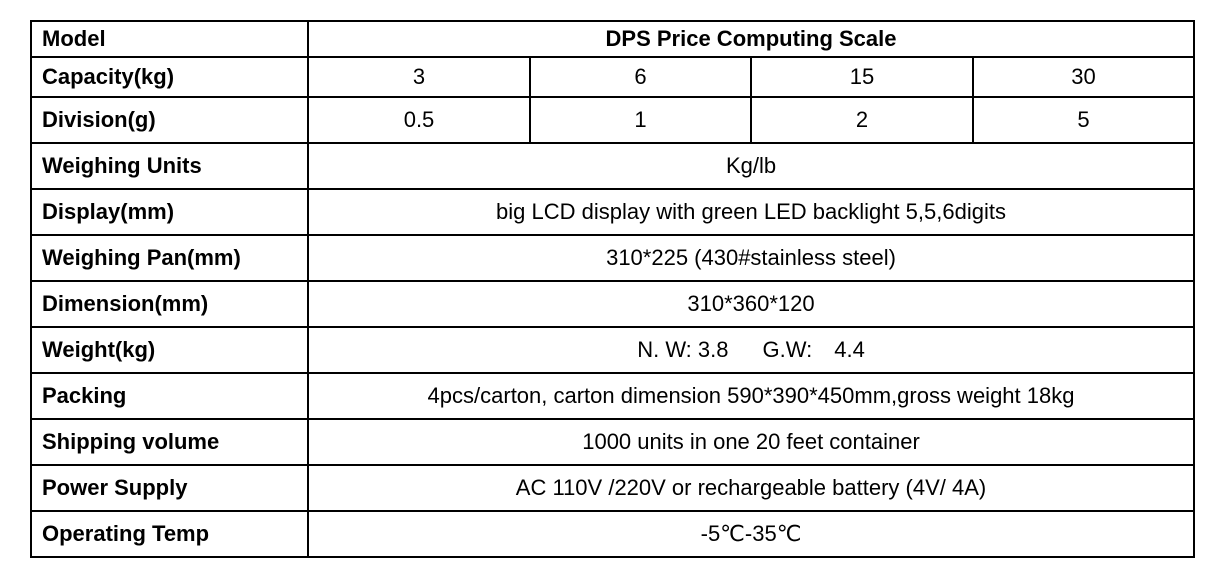 This screenshot has height=568, width=1221. I want to click on row-label-packing: Packing, so click(169, 396).